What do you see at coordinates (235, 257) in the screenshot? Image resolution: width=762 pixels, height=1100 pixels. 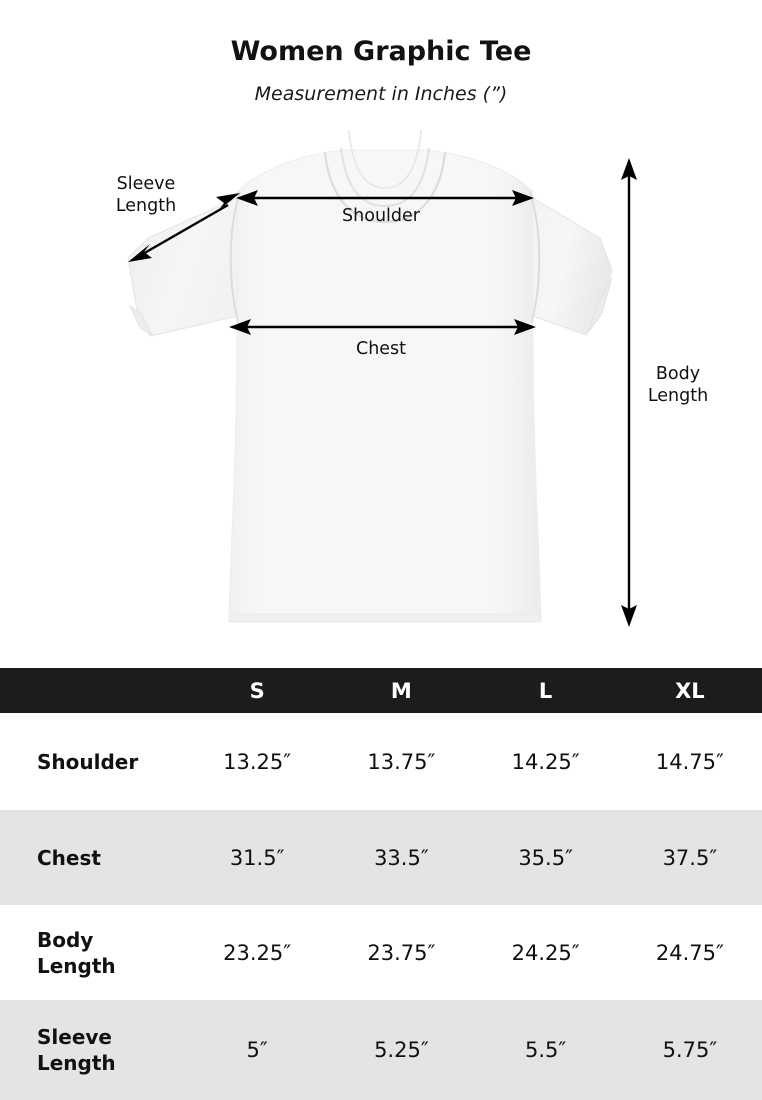 I see `left-armhole-seam` at bounding box center [235, 257].